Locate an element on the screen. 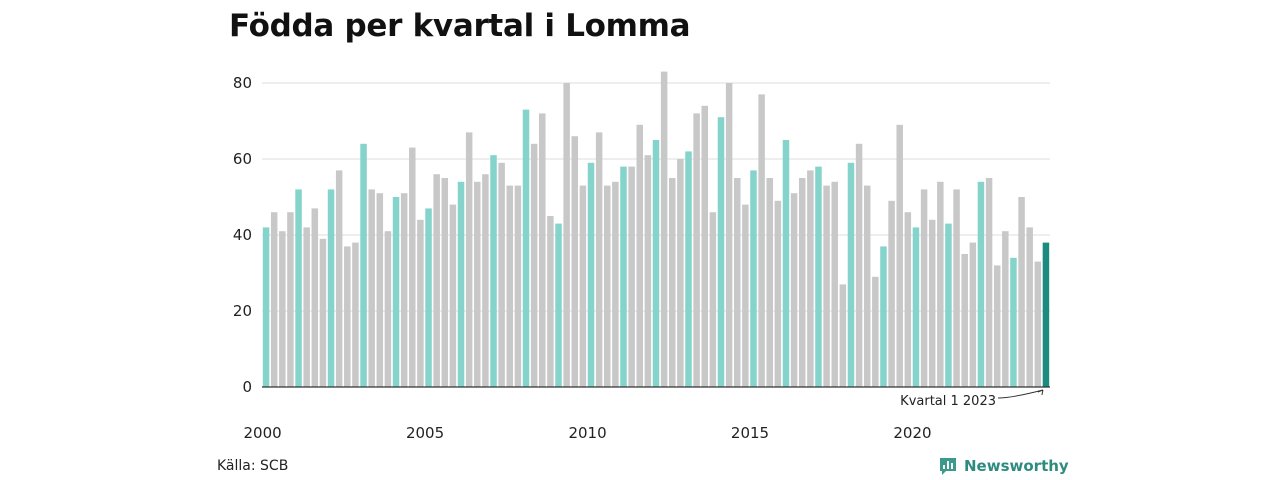 This screenshot has width=1280, height=480. y-axis-ticks: 0 20 40 60 80 is located at coordinates (242, 235).